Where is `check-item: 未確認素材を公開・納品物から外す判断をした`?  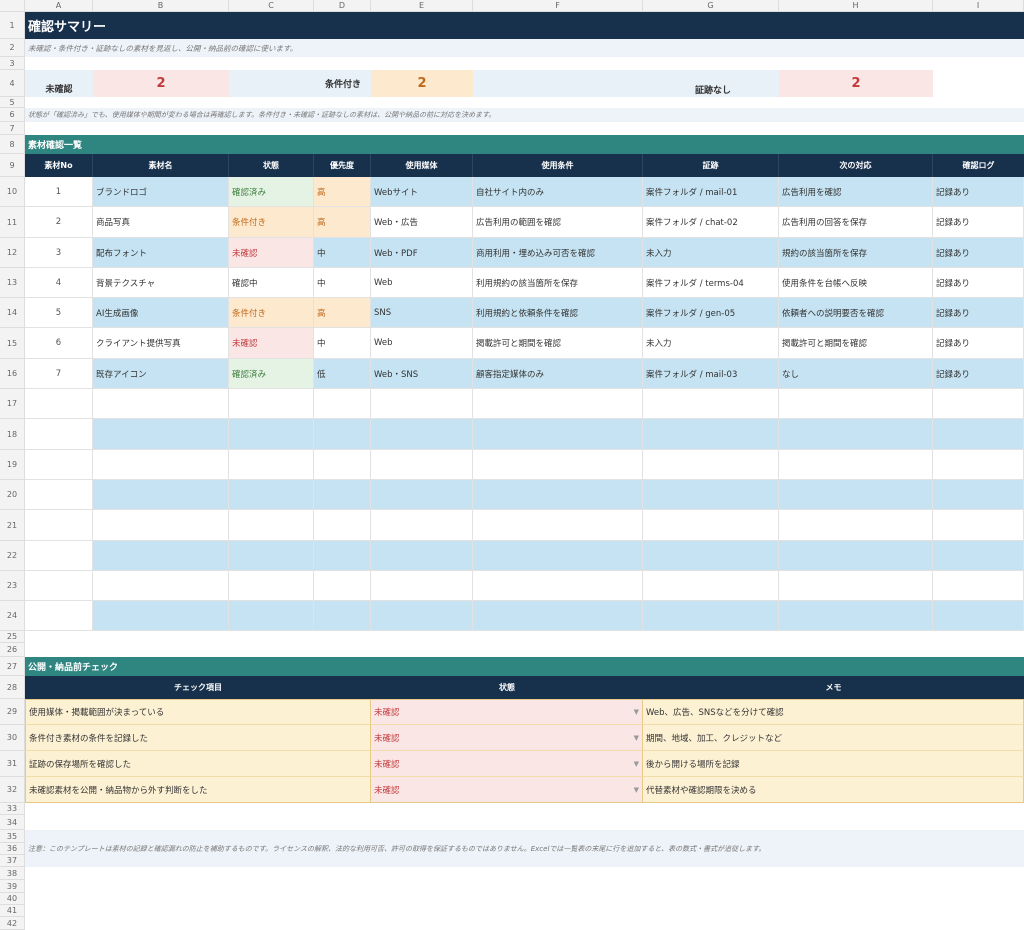
check-item: 未確認素材を公開・納品物から外す判断をした is located at coordinates (198, 790).